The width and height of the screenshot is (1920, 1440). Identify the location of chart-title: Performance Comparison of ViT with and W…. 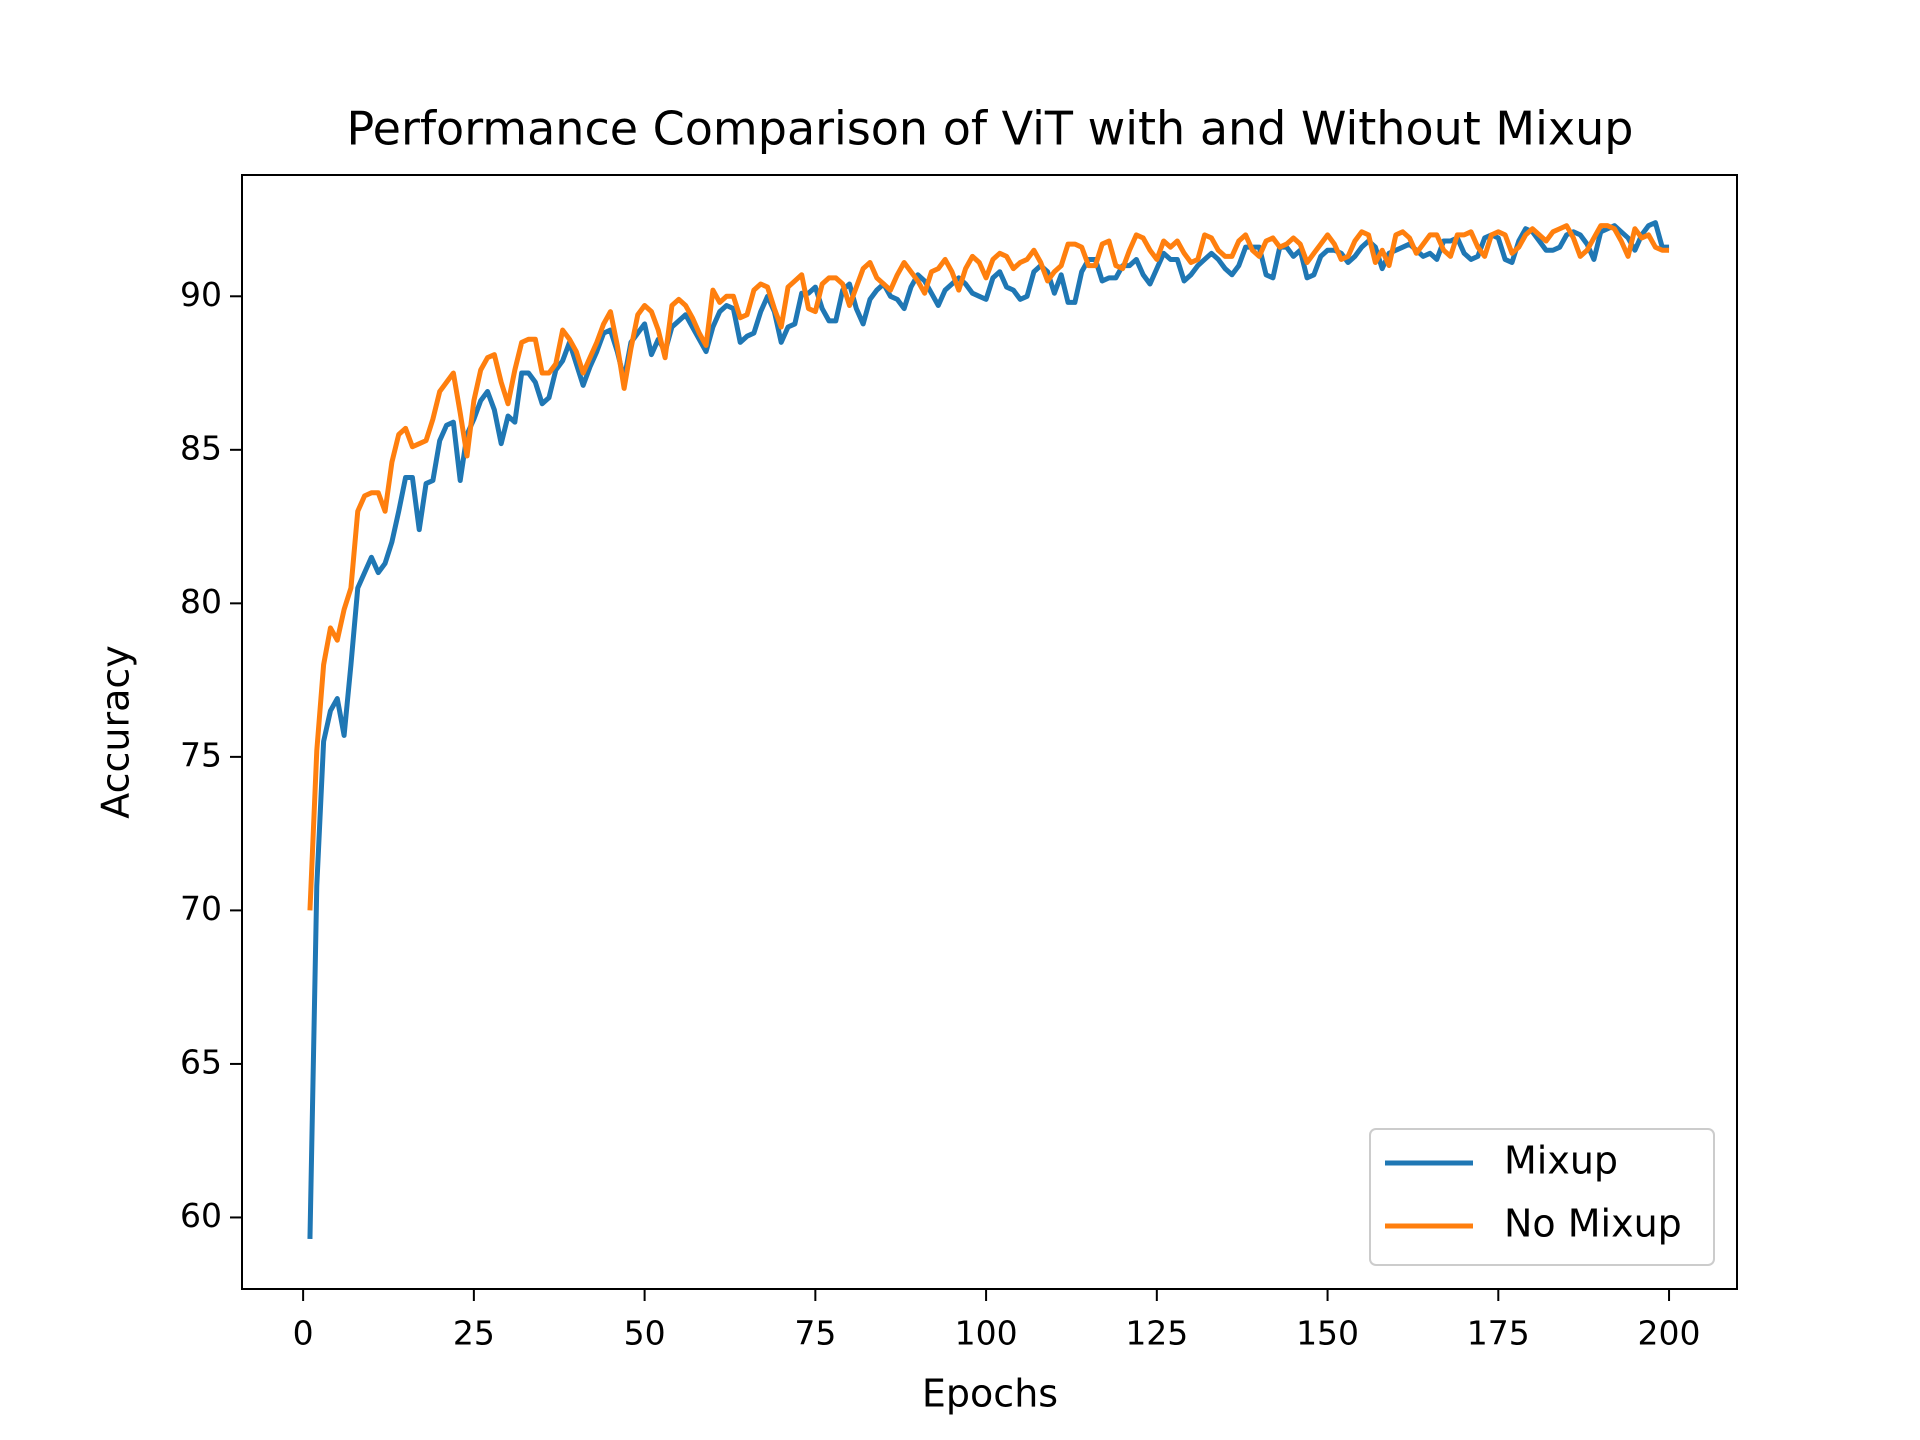
(990, 129).